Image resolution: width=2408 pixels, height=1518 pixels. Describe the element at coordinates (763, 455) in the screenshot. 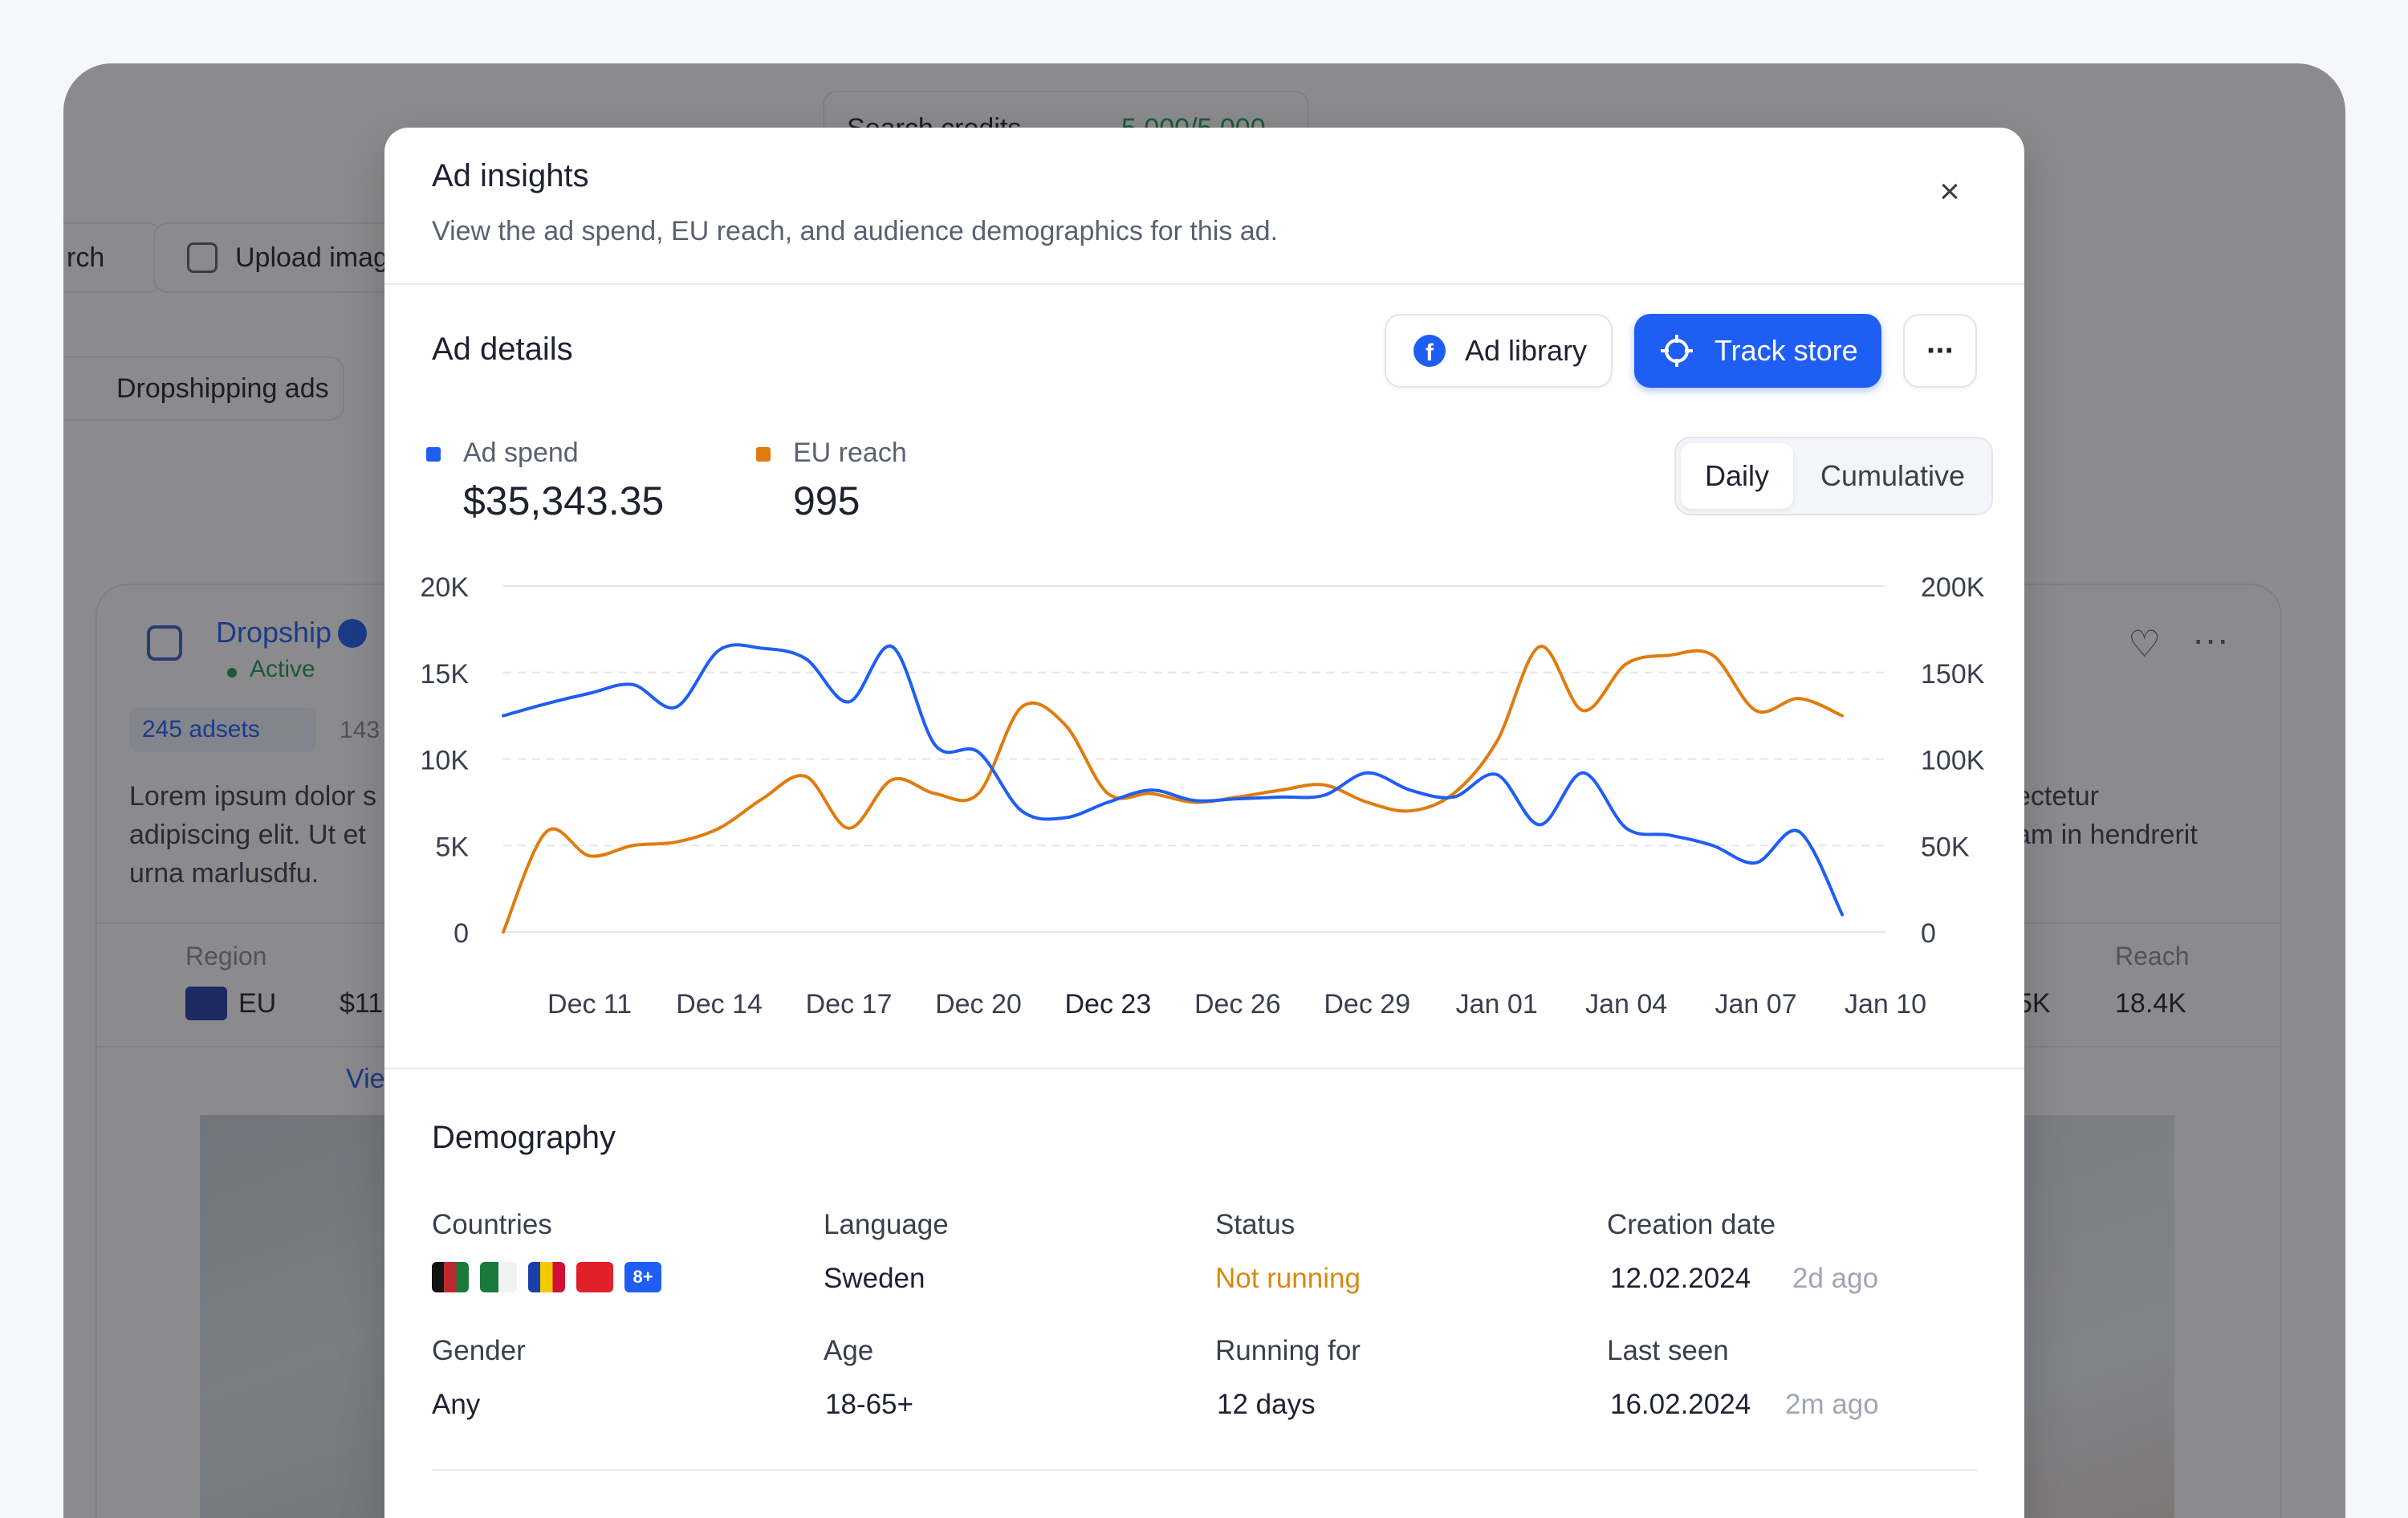

I see `eu-reach-swatch` at that location.